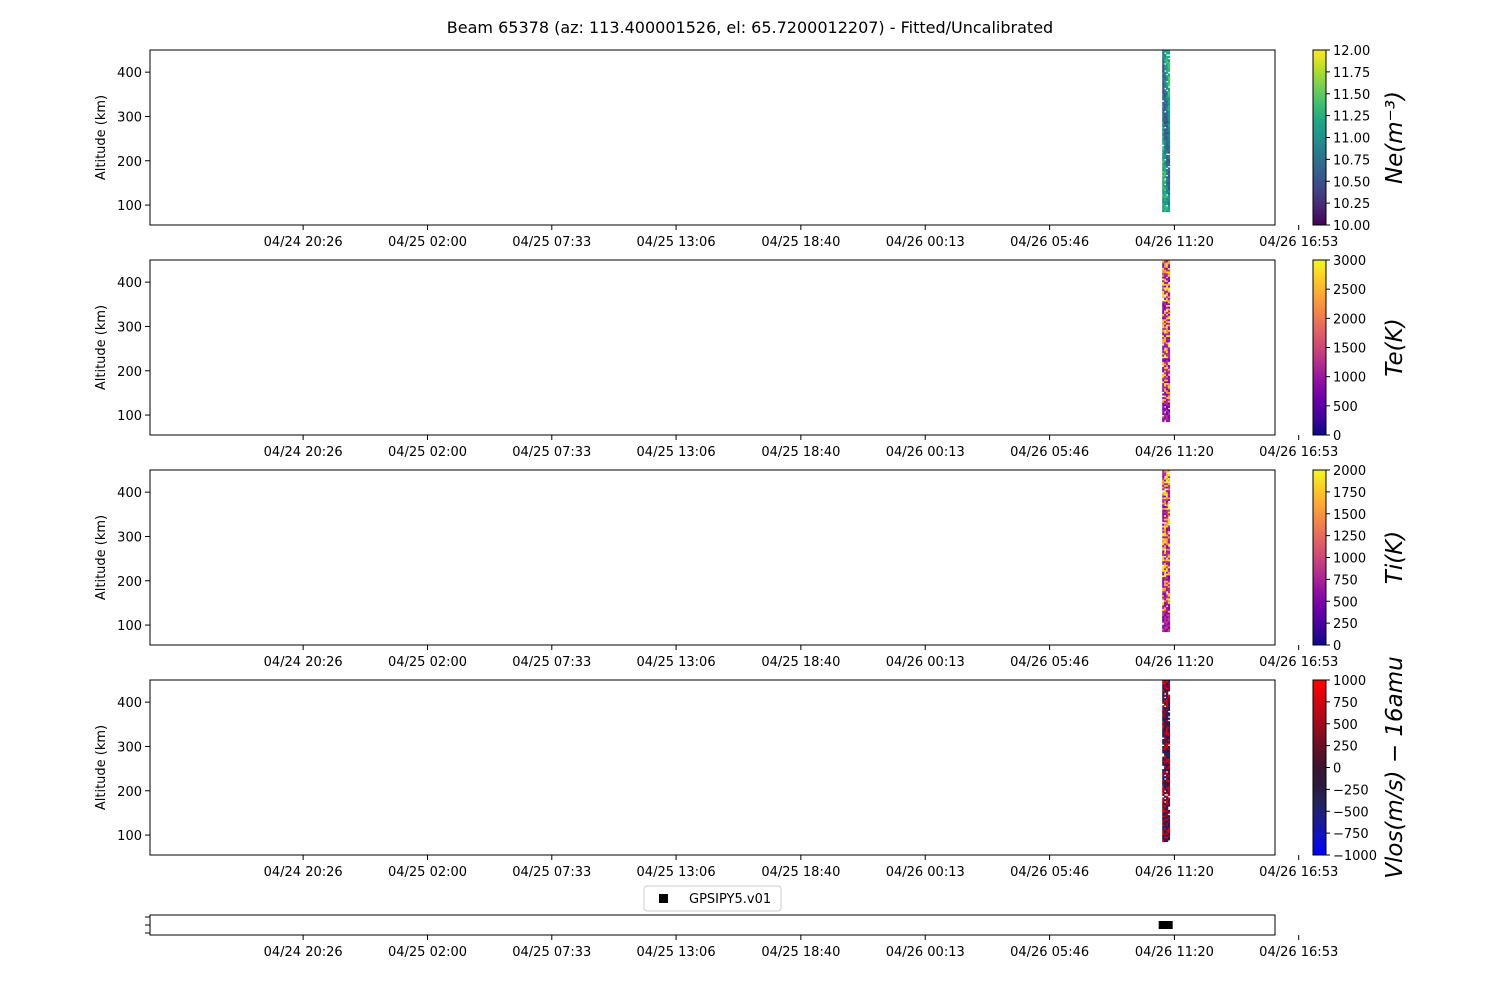 Image resolution: width=1500 pixels, height=1000 pixels. What do you see at coordinates (1337, 436) in the screenshot?
I see `panel-te-cbar-tick-label: 0` at bounding box center [1337, 436].